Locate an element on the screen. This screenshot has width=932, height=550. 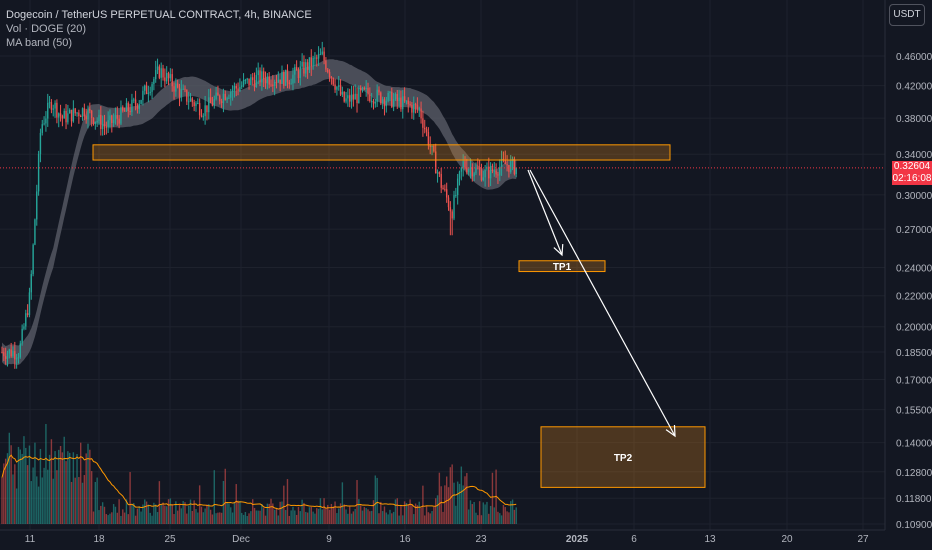
zone-tp1 is located at coordinates (562, 266).